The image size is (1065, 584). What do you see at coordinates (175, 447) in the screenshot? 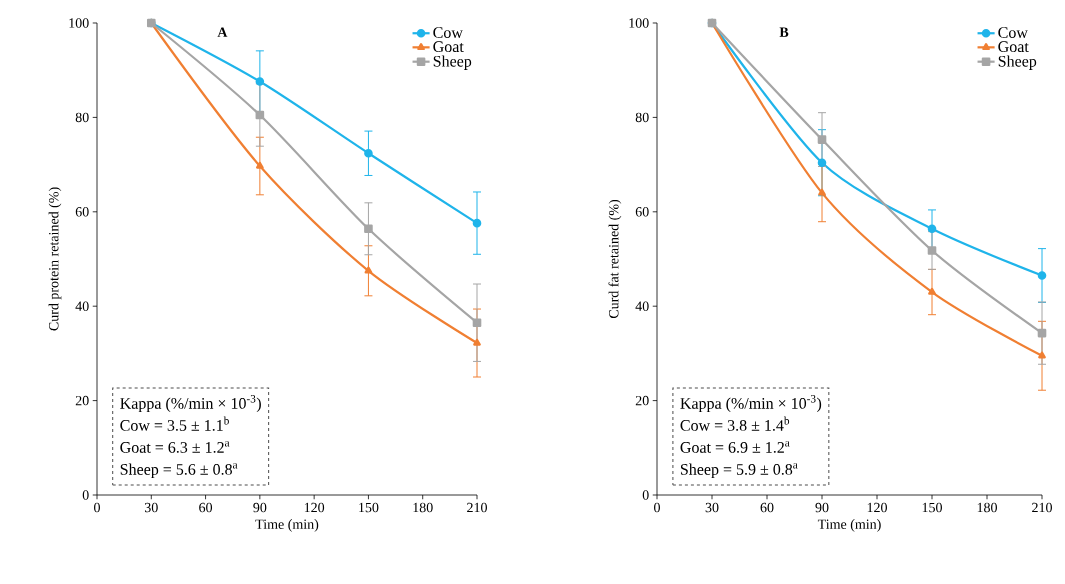
I see `annotation: Goat = 6.3 ± 1.2$^{a}$` at bounding box center [175, 447].